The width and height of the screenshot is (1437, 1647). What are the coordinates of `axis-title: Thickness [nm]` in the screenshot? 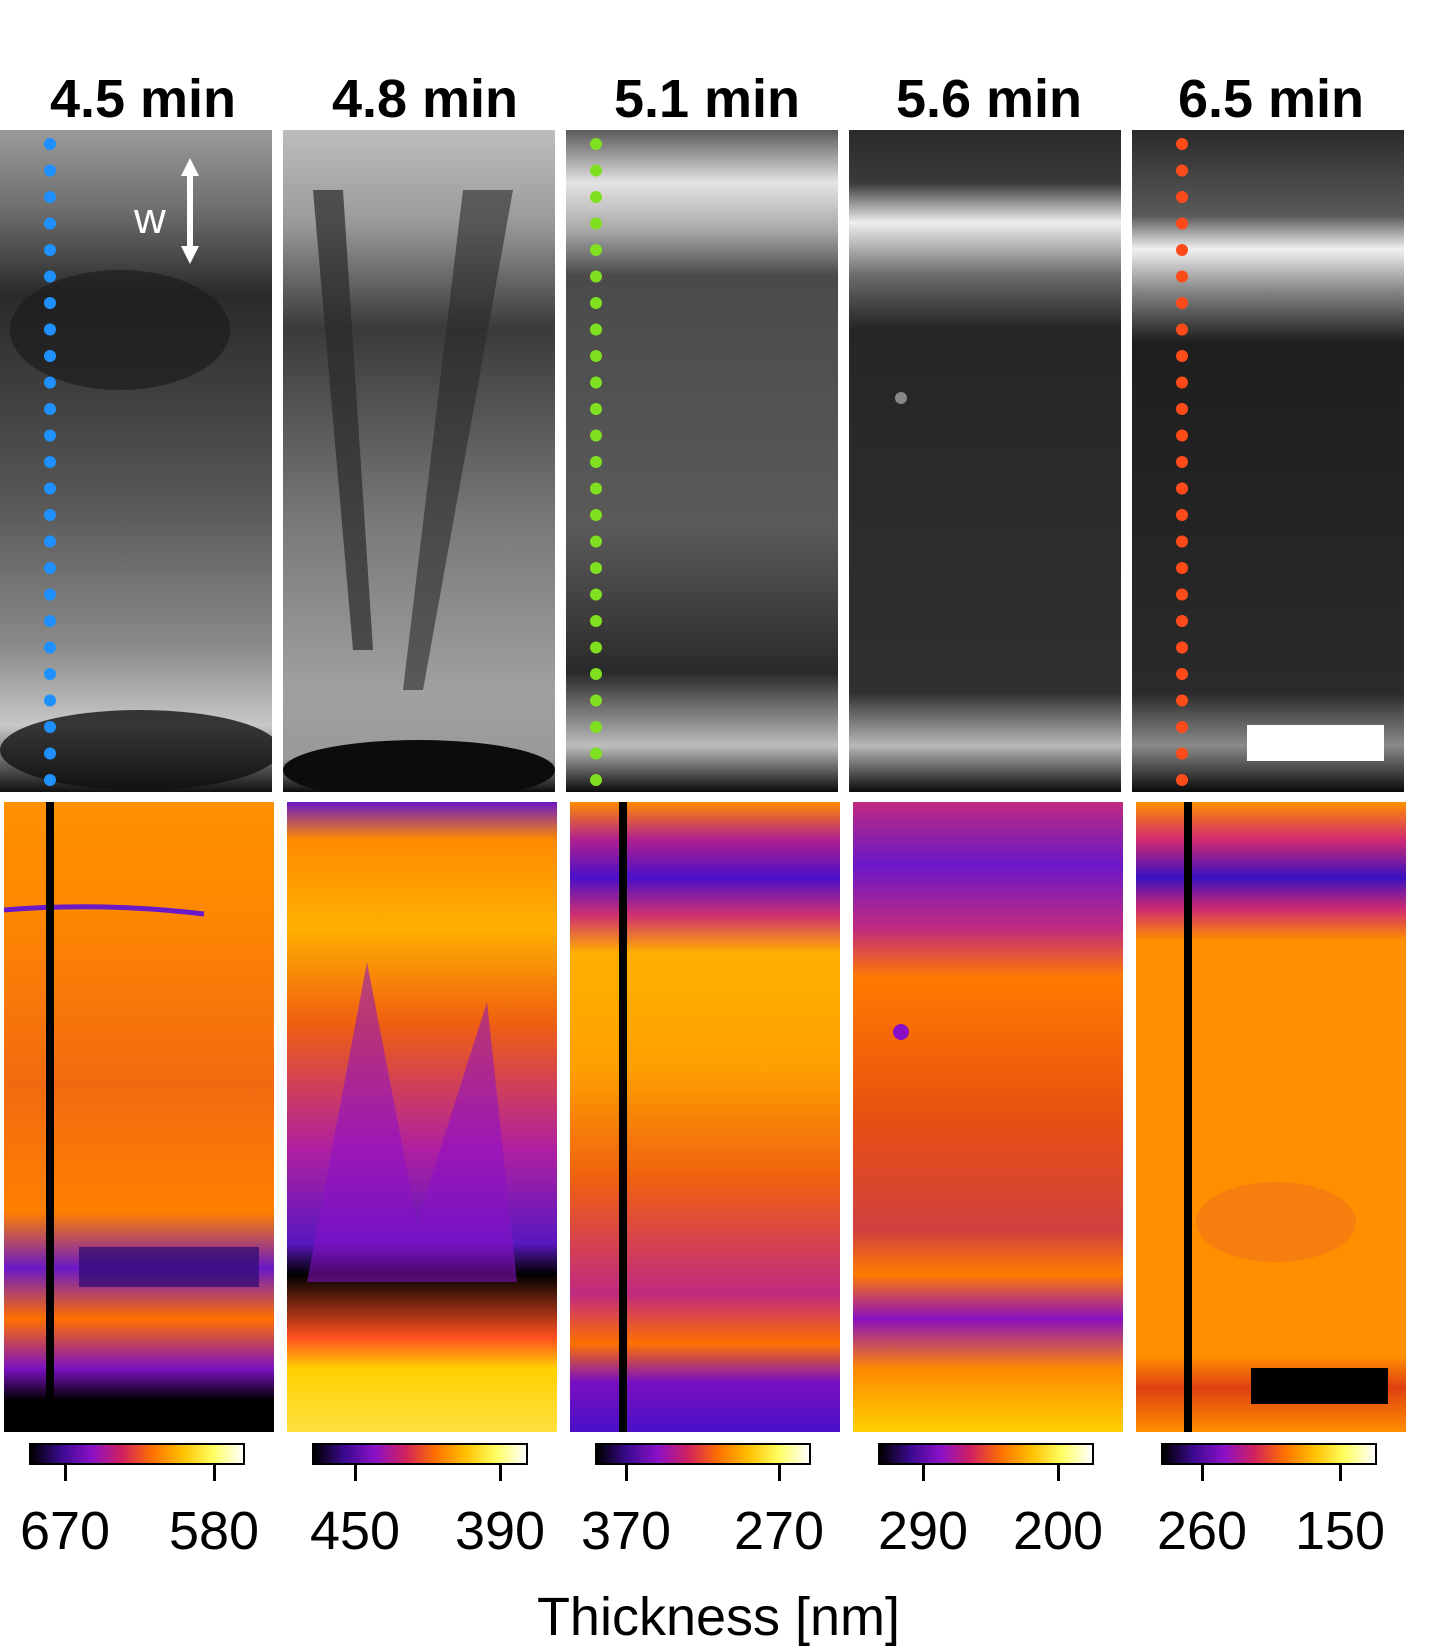 It's located at (718, 1617).